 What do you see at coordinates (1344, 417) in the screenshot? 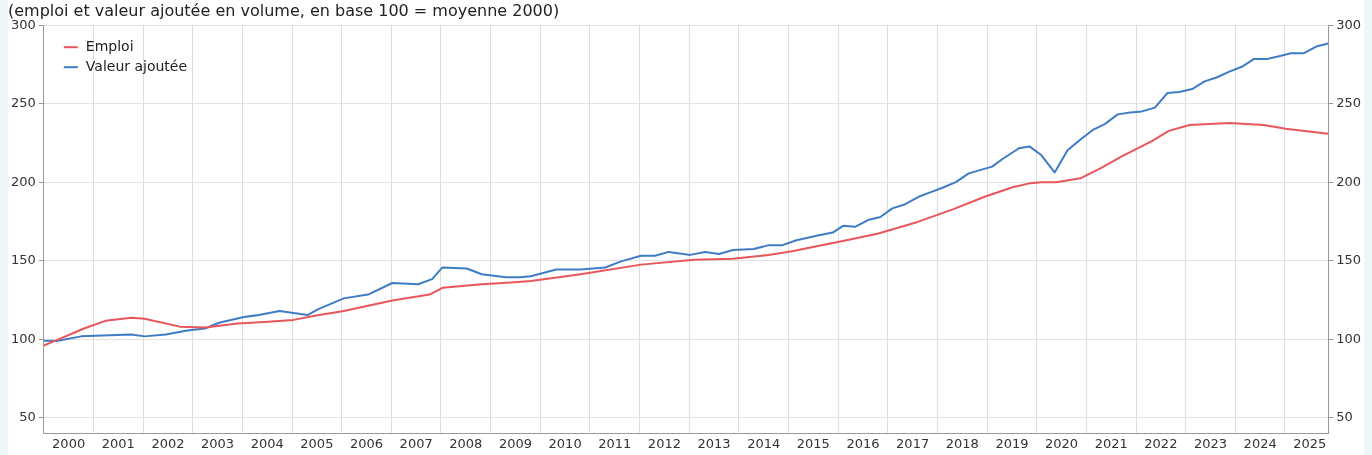
I see `y2-tick-label: 50` at bounding box center [1344, 417].